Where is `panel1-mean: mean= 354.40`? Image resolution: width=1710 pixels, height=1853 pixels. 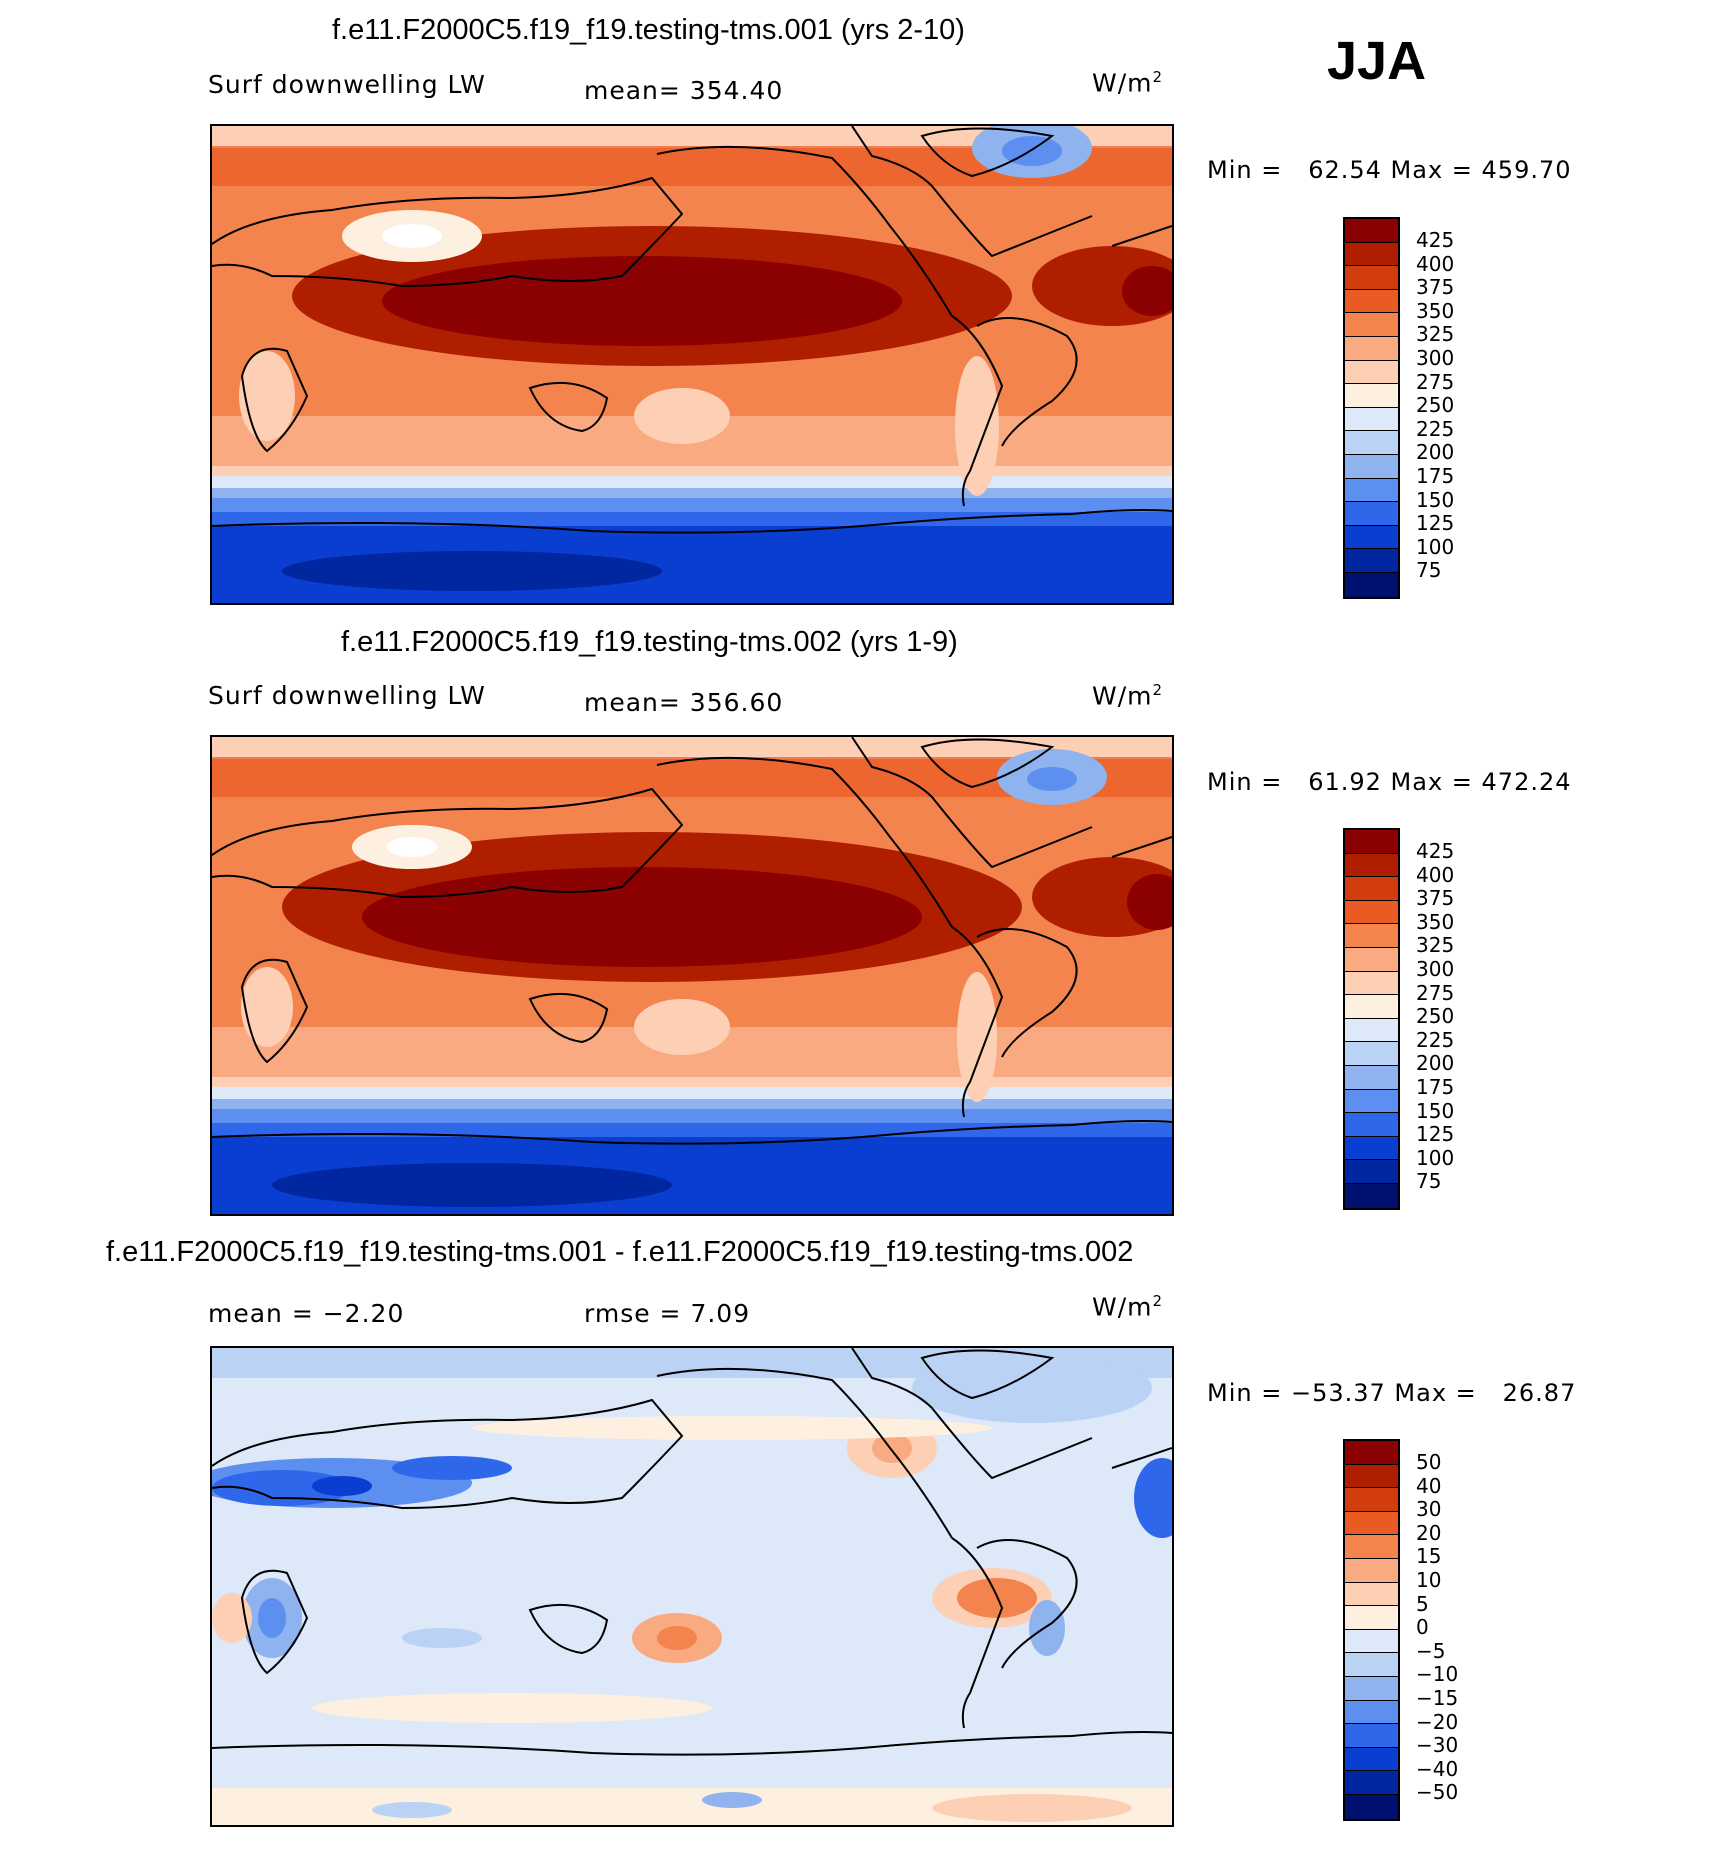 panel1-mean: mean= 354.40 is located at coordinates (684, 90).